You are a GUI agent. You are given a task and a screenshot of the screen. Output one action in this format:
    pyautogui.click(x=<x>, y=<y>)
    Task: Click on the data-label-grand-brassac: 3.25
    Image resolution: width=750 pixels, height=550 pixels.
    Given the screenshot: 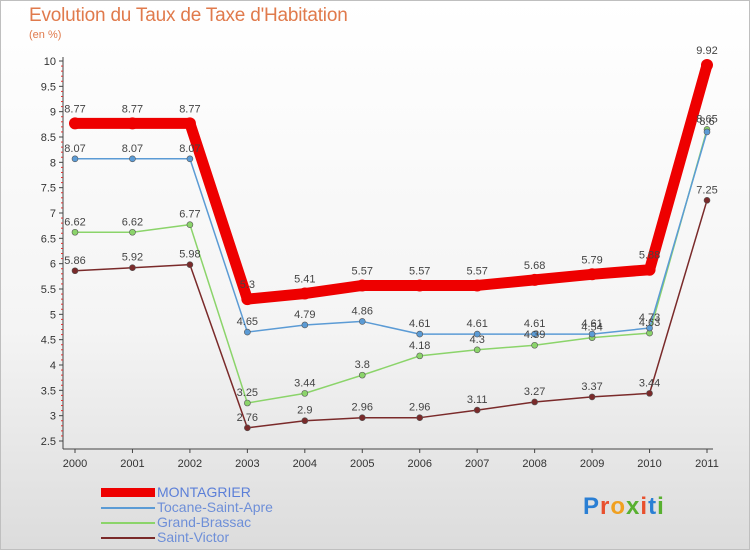 What is the action you would take?
    pyautogui.click(x=247, y=393)
    